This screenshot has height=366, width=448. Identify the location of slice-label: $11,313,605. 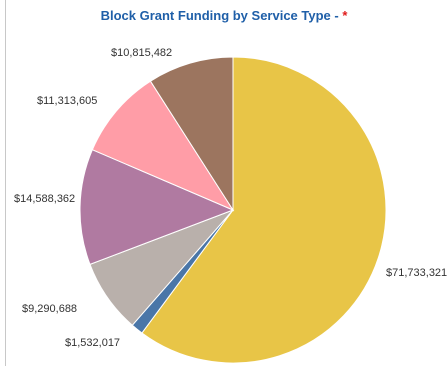
(67, 101).